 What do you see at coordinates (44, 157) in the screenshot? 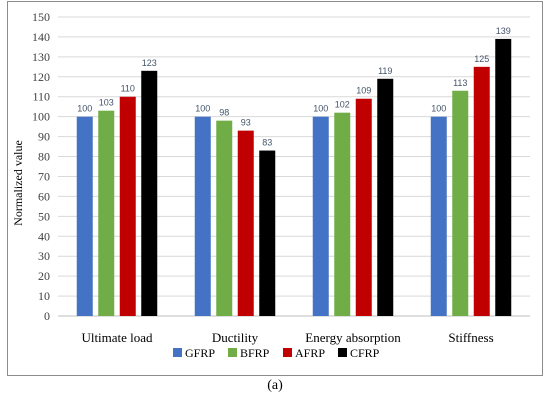
I see `y-tick-label: 80` at bounding box center [44, 157].